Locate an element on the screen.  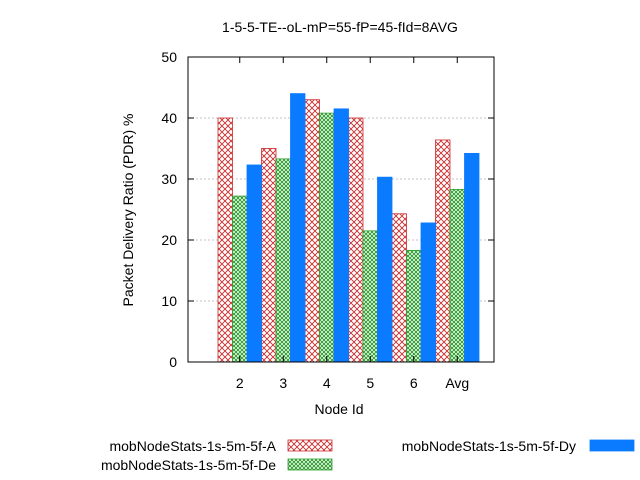
x-tick-label: 4 is located at coordinates (327, 383).